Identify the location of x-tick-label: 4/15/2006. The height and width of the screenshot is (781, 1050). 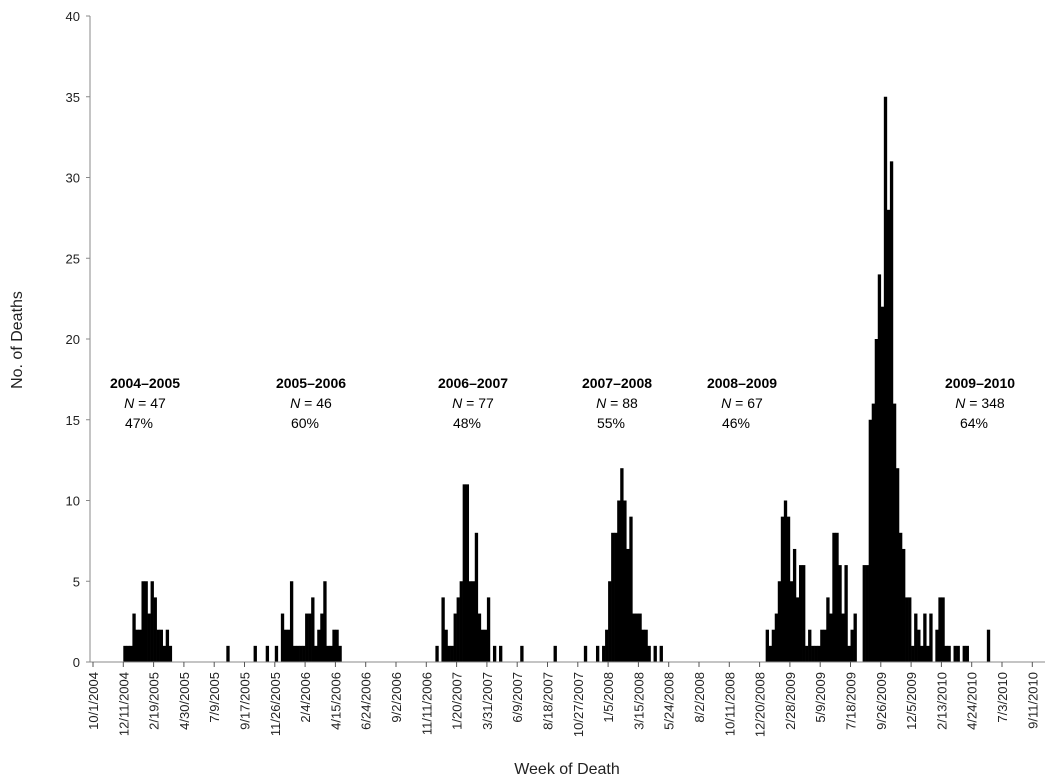
(335, 701).